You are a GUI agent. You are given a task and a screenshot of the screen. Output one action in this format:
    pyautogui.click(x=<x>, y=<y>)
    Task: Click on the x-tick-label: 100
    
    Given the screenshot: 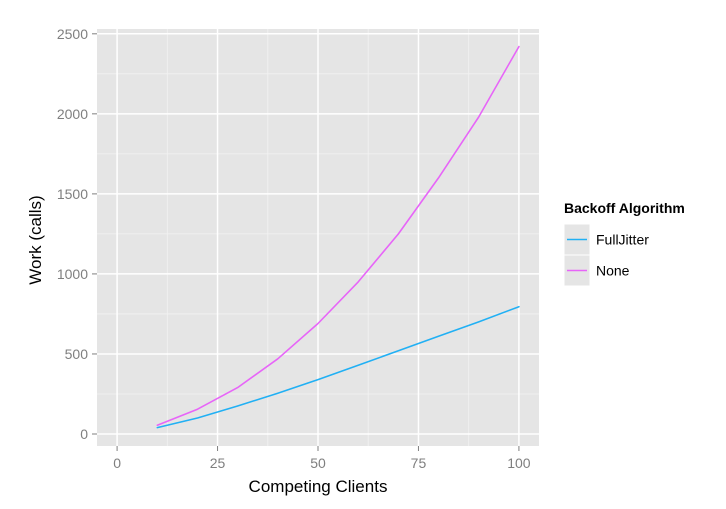 What is the action you would take?
    pyautogui.click(x=519, y=463)
    